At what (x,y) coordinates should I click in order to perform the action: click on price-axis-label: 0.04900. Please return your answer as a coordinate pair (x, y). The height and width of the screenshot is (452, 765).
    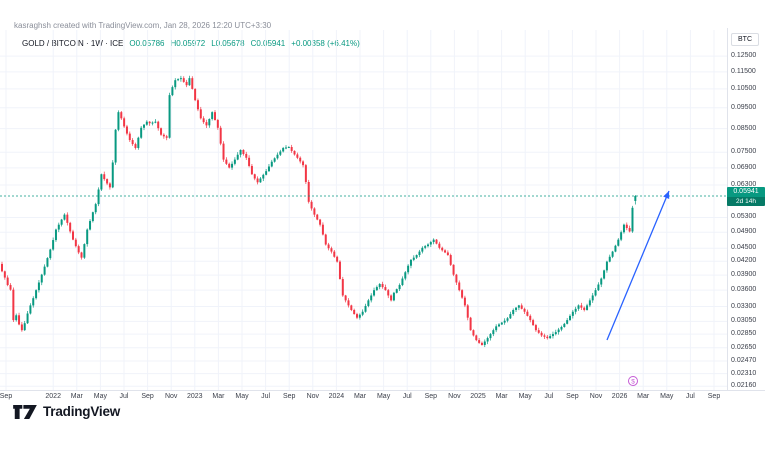
    Looking at the image, I should click on (744, 232).